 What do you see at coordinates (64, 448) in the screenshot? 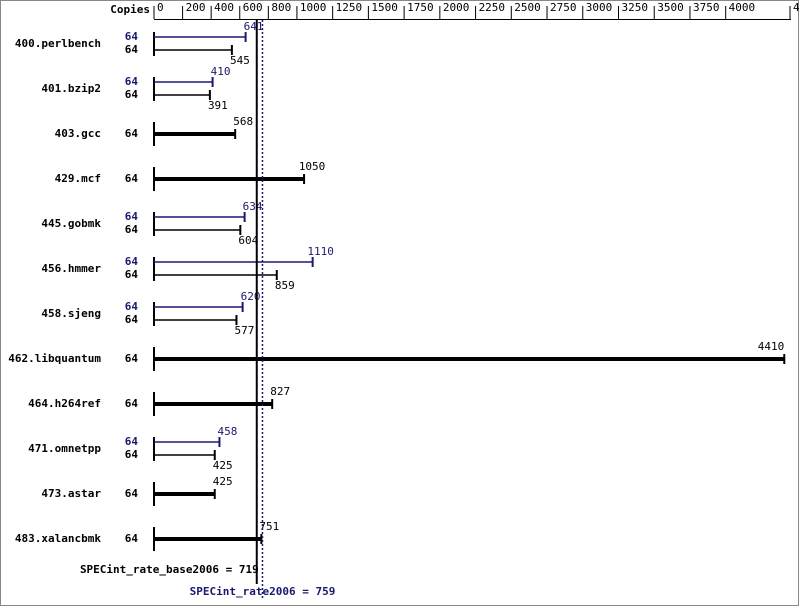
I see `category-label: 471.omnetpp` at bounding box center [64, 448].